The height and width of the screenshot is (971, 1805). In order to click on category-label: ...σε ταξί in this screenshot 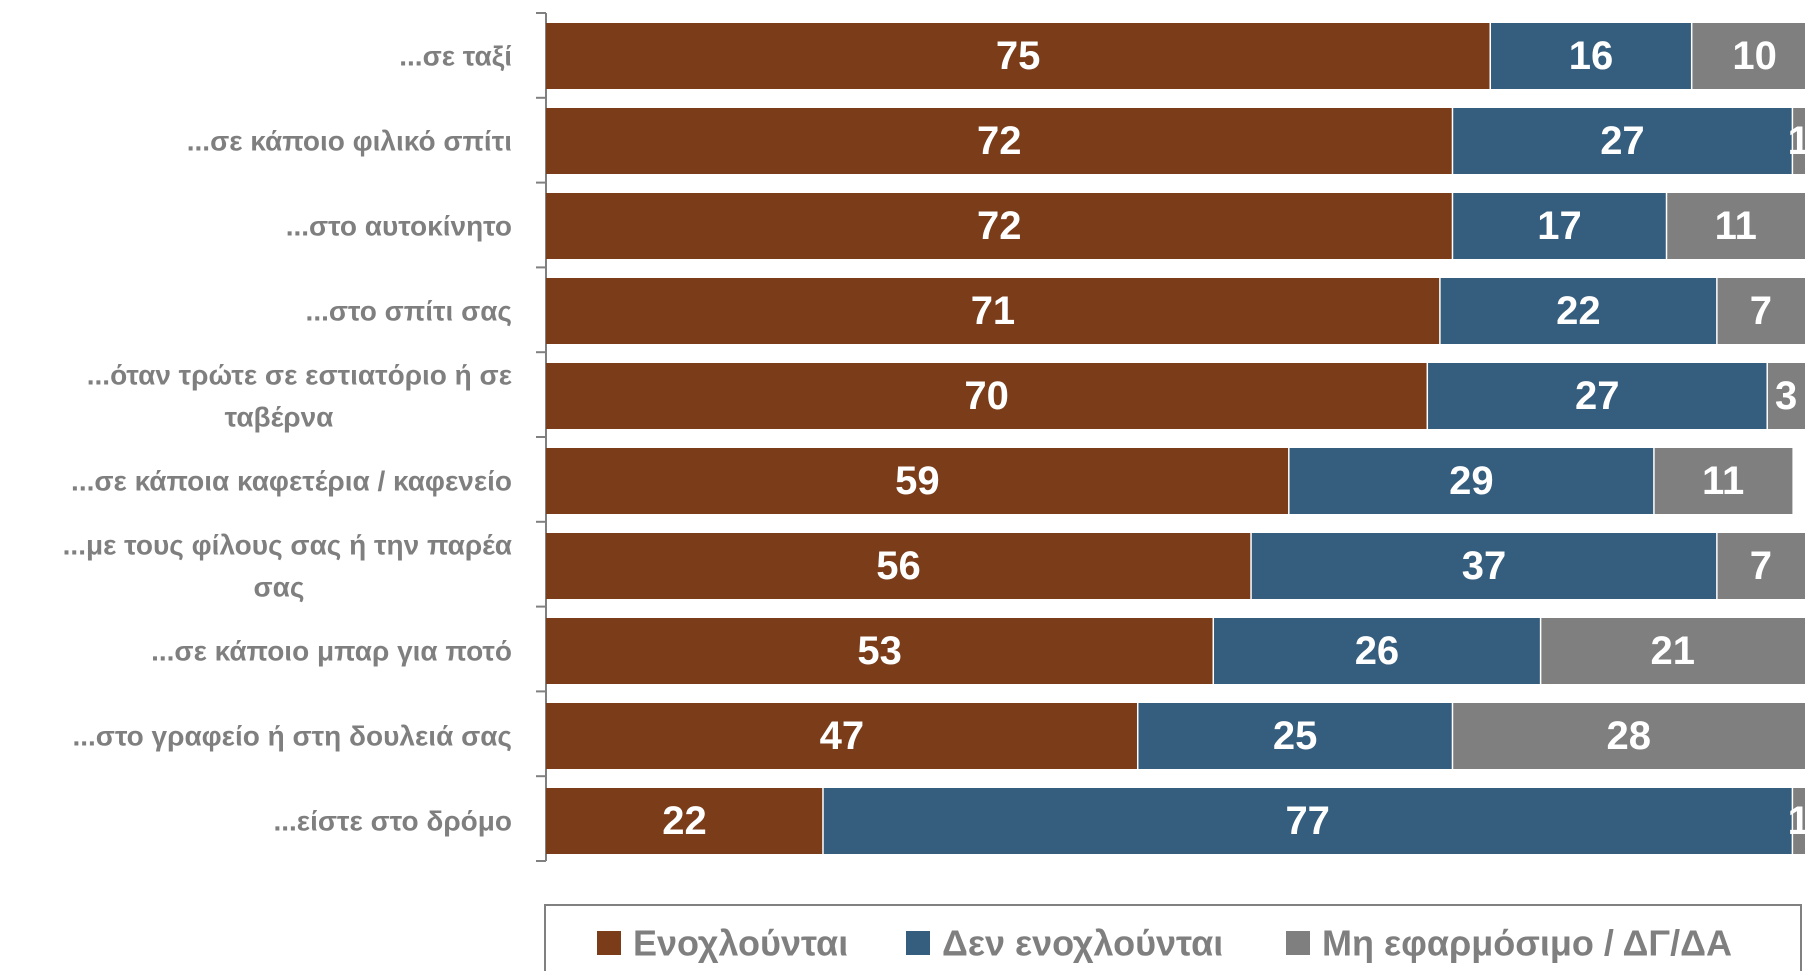, I will do `click(455, 56)`.